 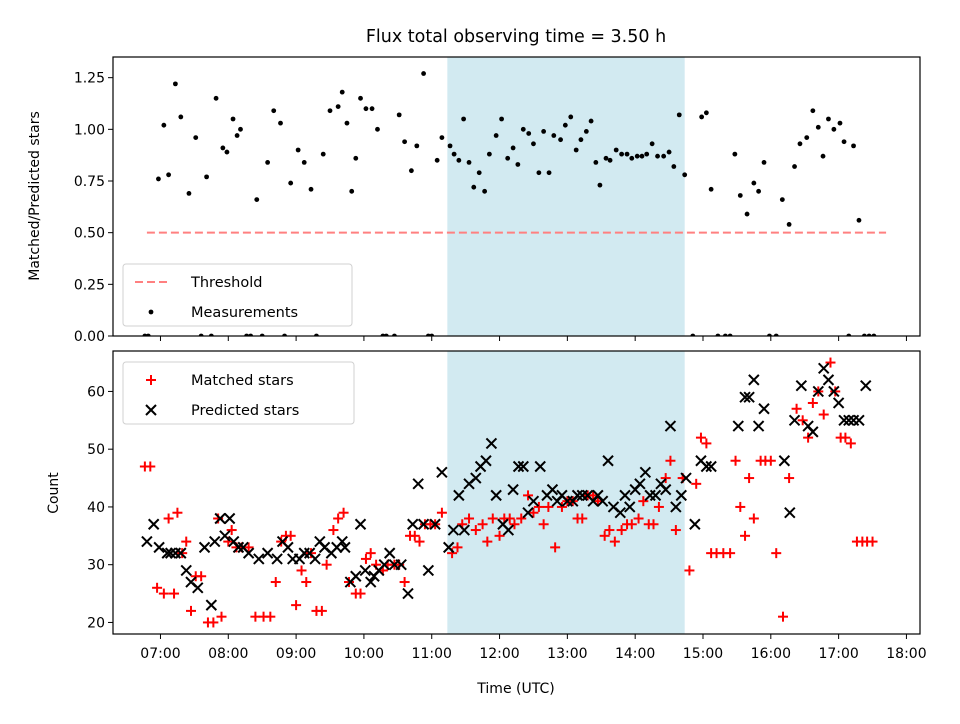 I want to click on legend-predicted-swatch, so click(x=151, y=410).